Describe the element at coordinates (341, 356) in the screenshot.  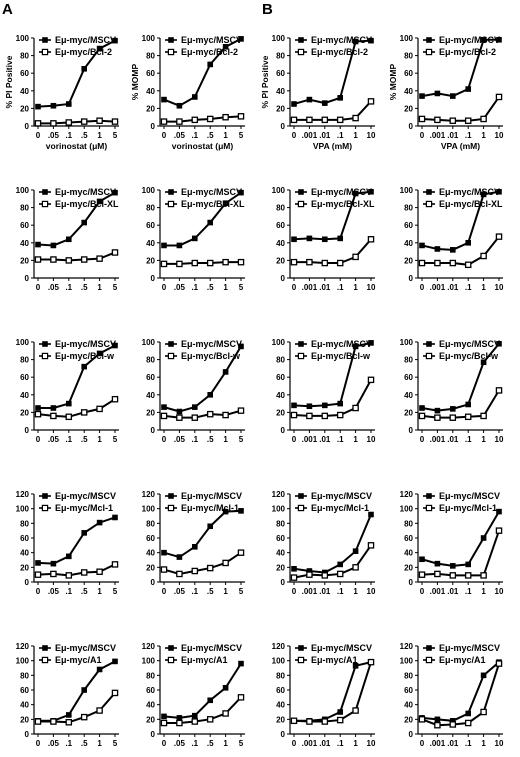
I see `legend-label: Eμ-myc/Bcl-w` at that location.